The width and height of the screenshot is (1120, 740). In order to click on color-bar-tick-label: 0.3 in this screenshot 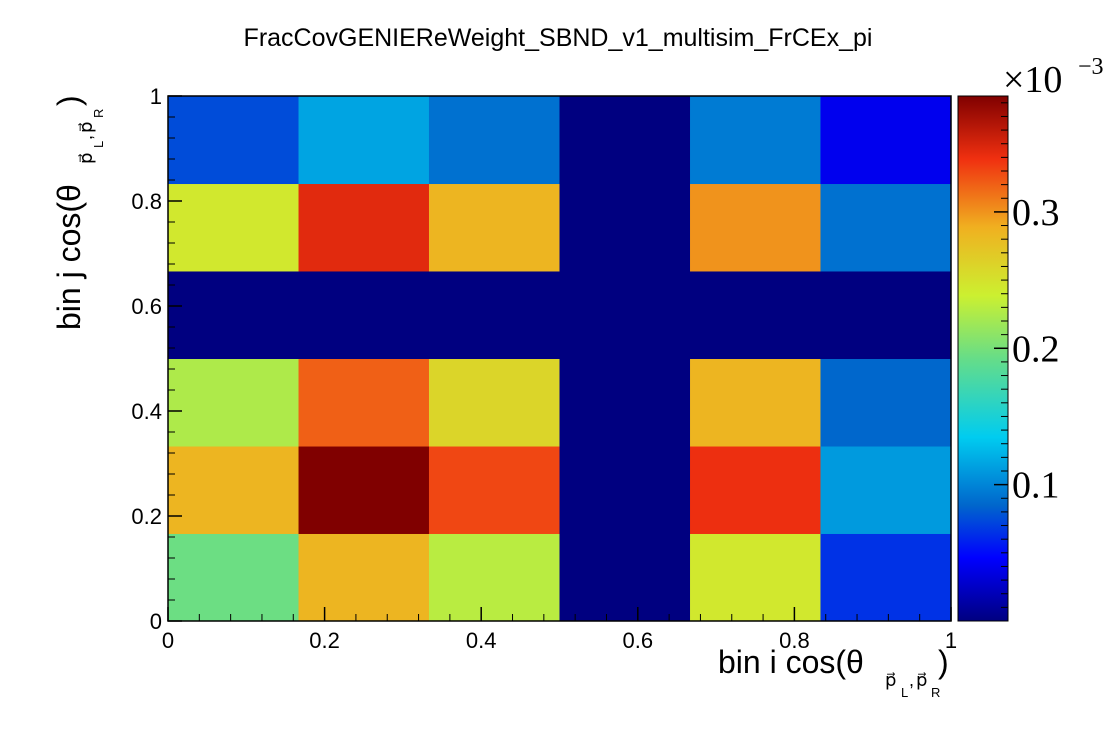, I will do `click(1036, 213)`.